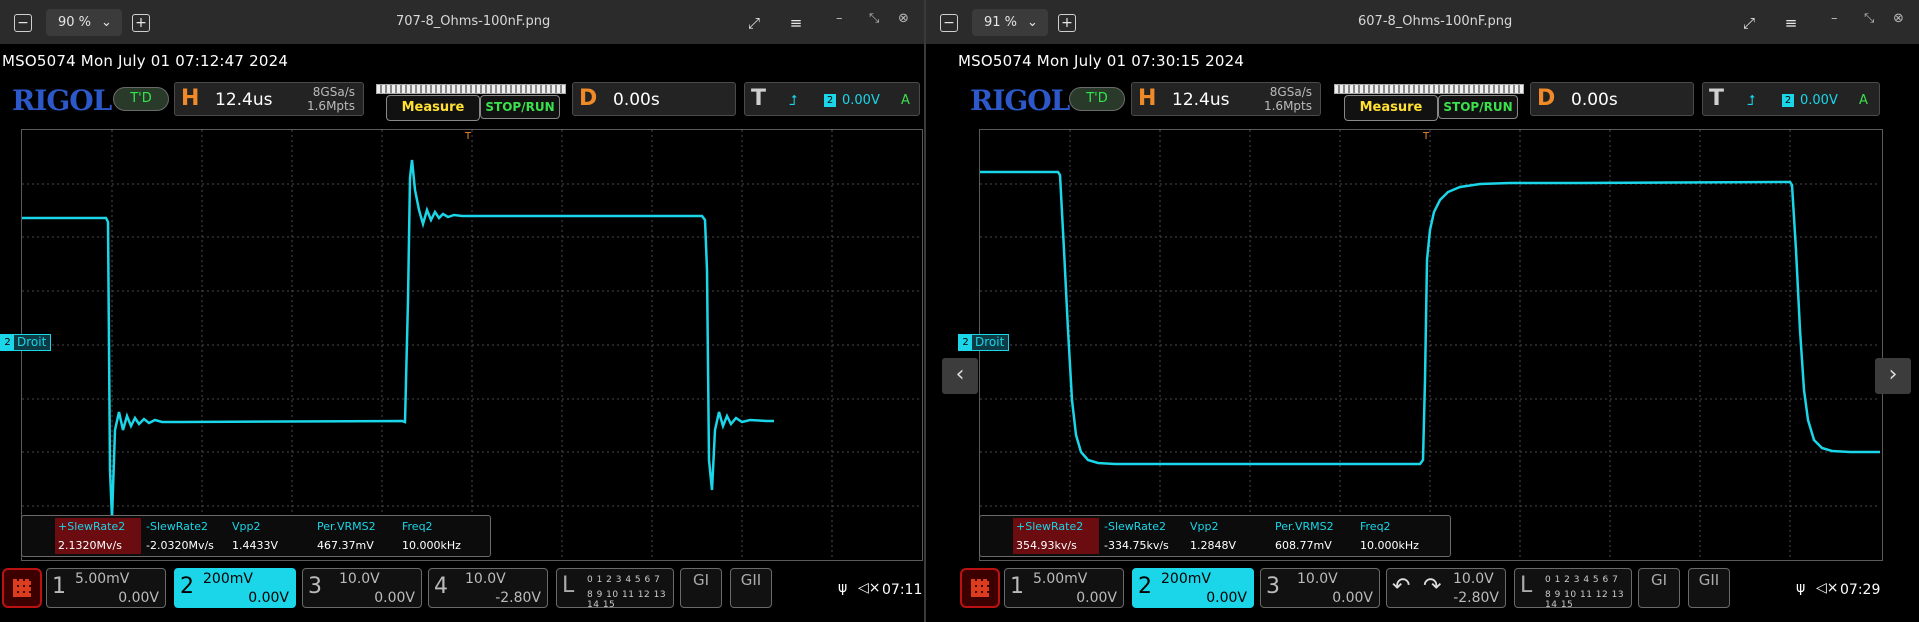  I want to click on measurement-name: Freq2, so click(1375, 526).